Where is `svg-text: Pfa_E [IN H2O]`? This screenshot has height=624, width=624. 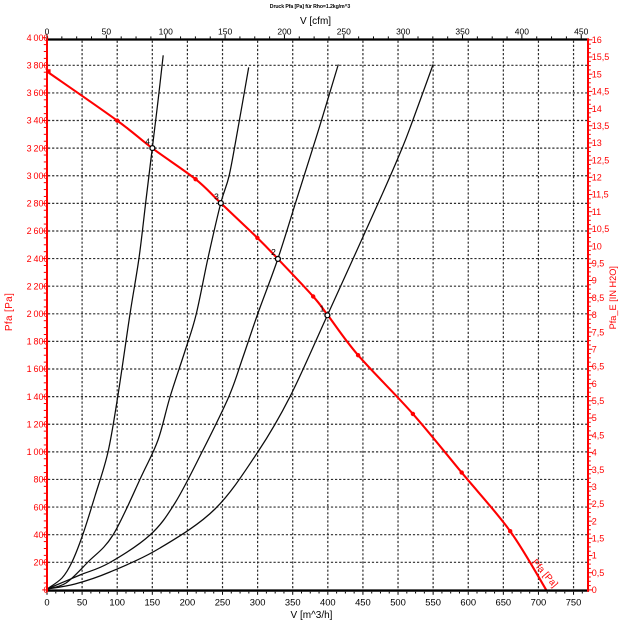 svg-text: Pfa_E [IN H2O] is located at coordinates (613, 297).